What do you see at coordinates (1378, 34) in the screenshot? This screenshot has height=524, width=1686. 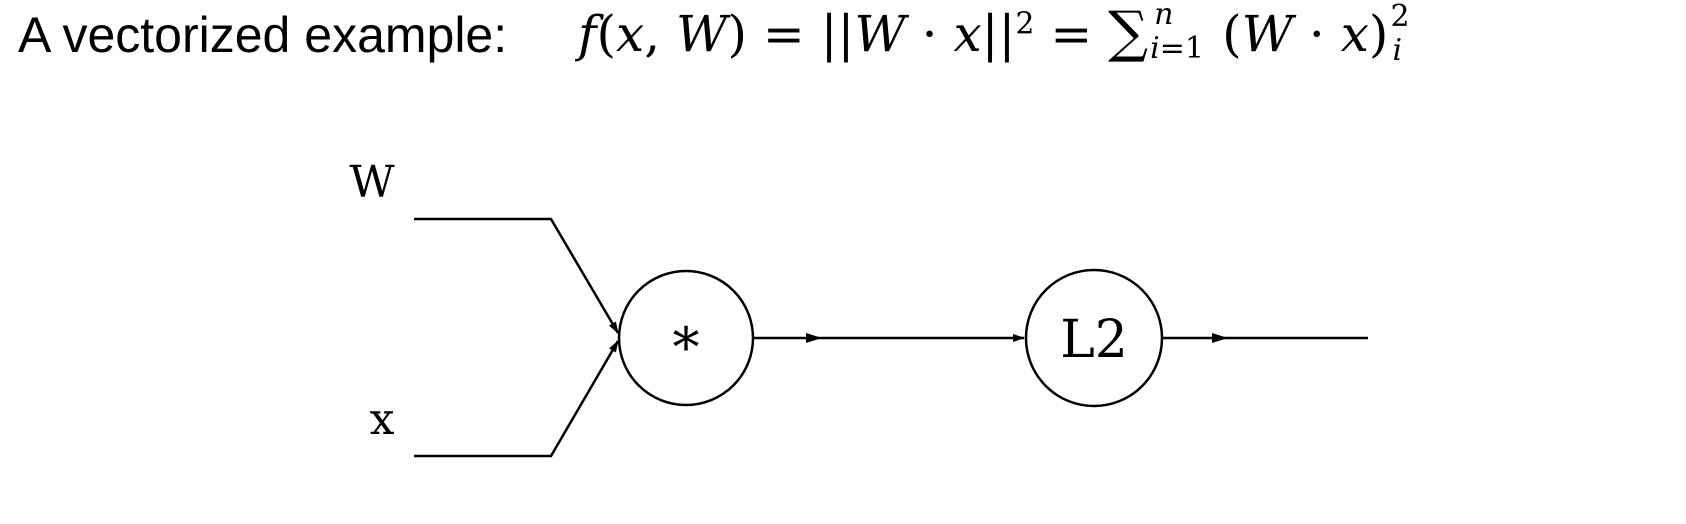 I see `formula-paren-close: )` at bounding box center [1378, 34].